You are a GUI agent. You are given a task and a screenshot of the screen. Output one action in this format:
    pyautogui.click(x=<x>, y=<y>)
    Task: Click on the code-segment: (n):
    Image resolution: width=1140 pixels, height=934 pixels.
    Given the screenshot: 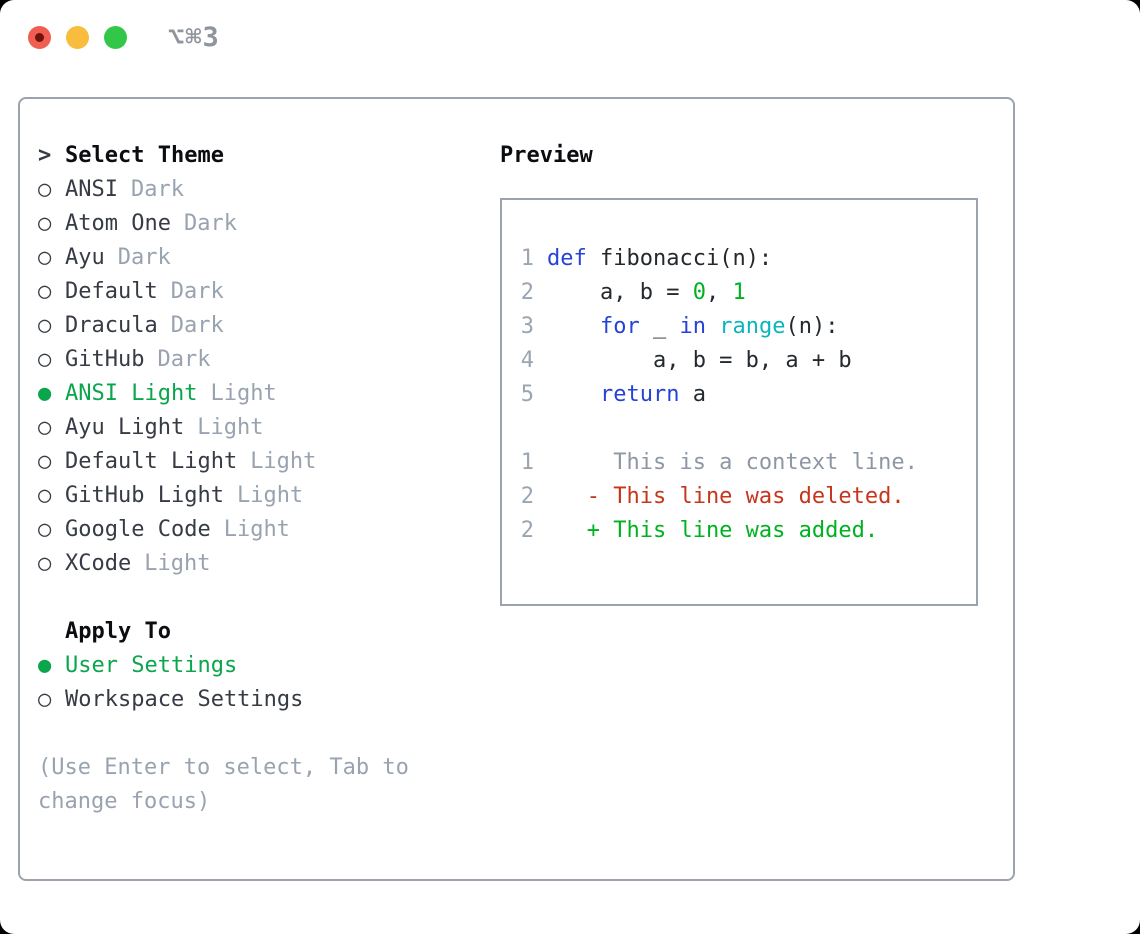 What is the action you would take?
    pyautogui.click(x=812, y=326)
    